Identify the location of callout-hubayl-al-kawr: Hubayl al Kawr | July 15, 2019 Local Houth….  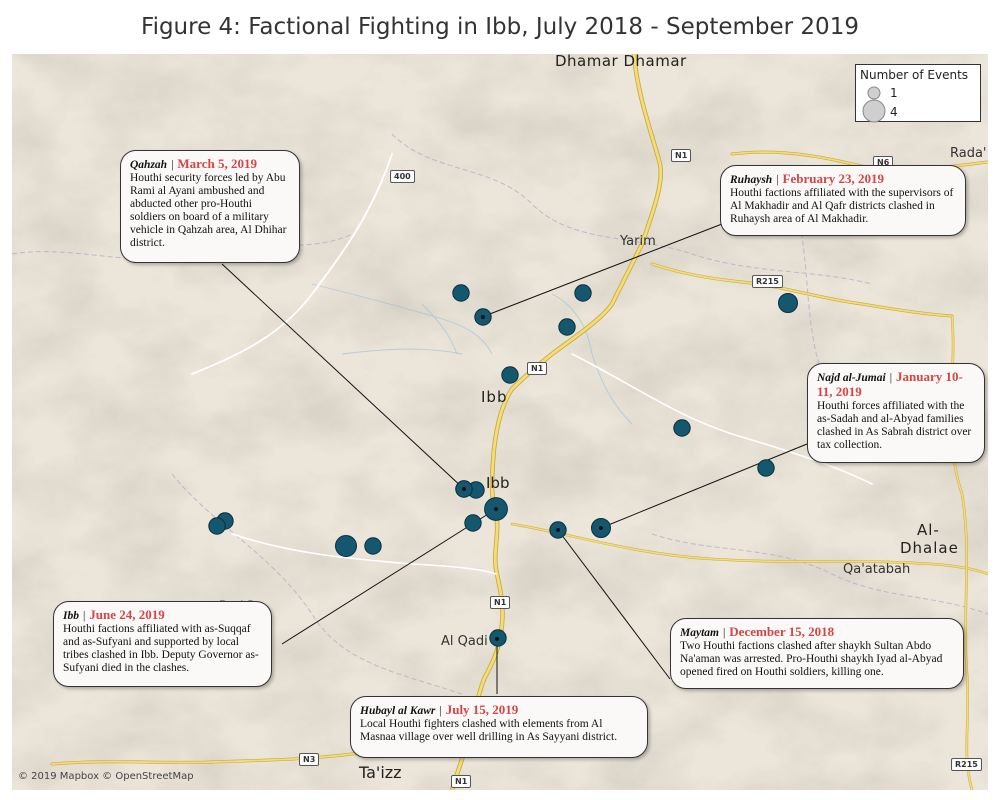
(499, 727).